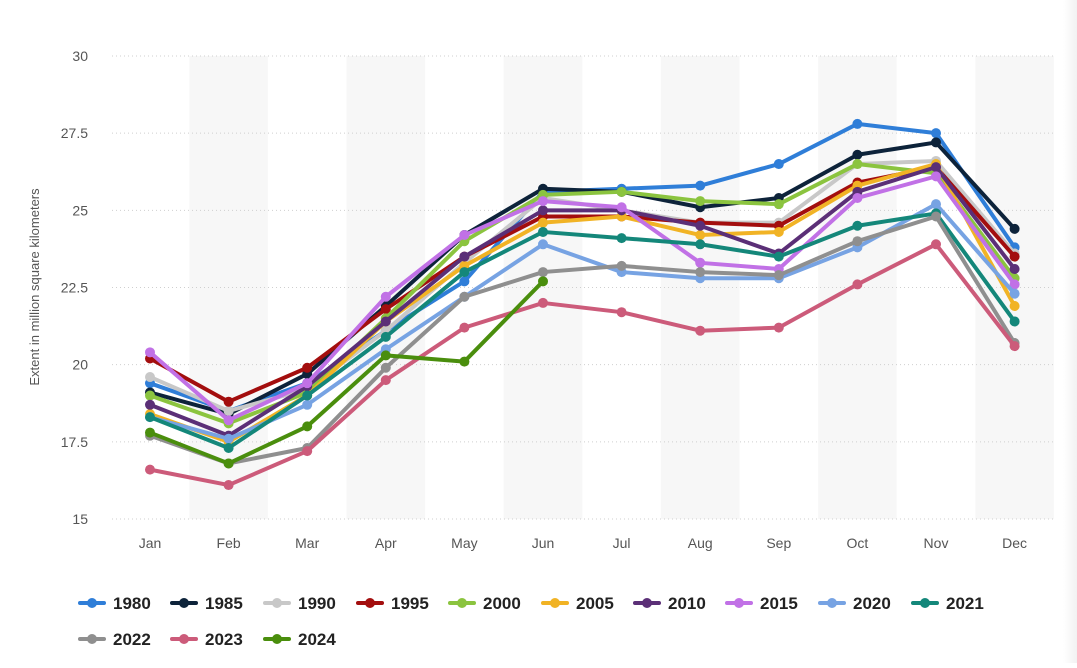  I want to click on legend-item-2020: 2020, so click(854, 603).